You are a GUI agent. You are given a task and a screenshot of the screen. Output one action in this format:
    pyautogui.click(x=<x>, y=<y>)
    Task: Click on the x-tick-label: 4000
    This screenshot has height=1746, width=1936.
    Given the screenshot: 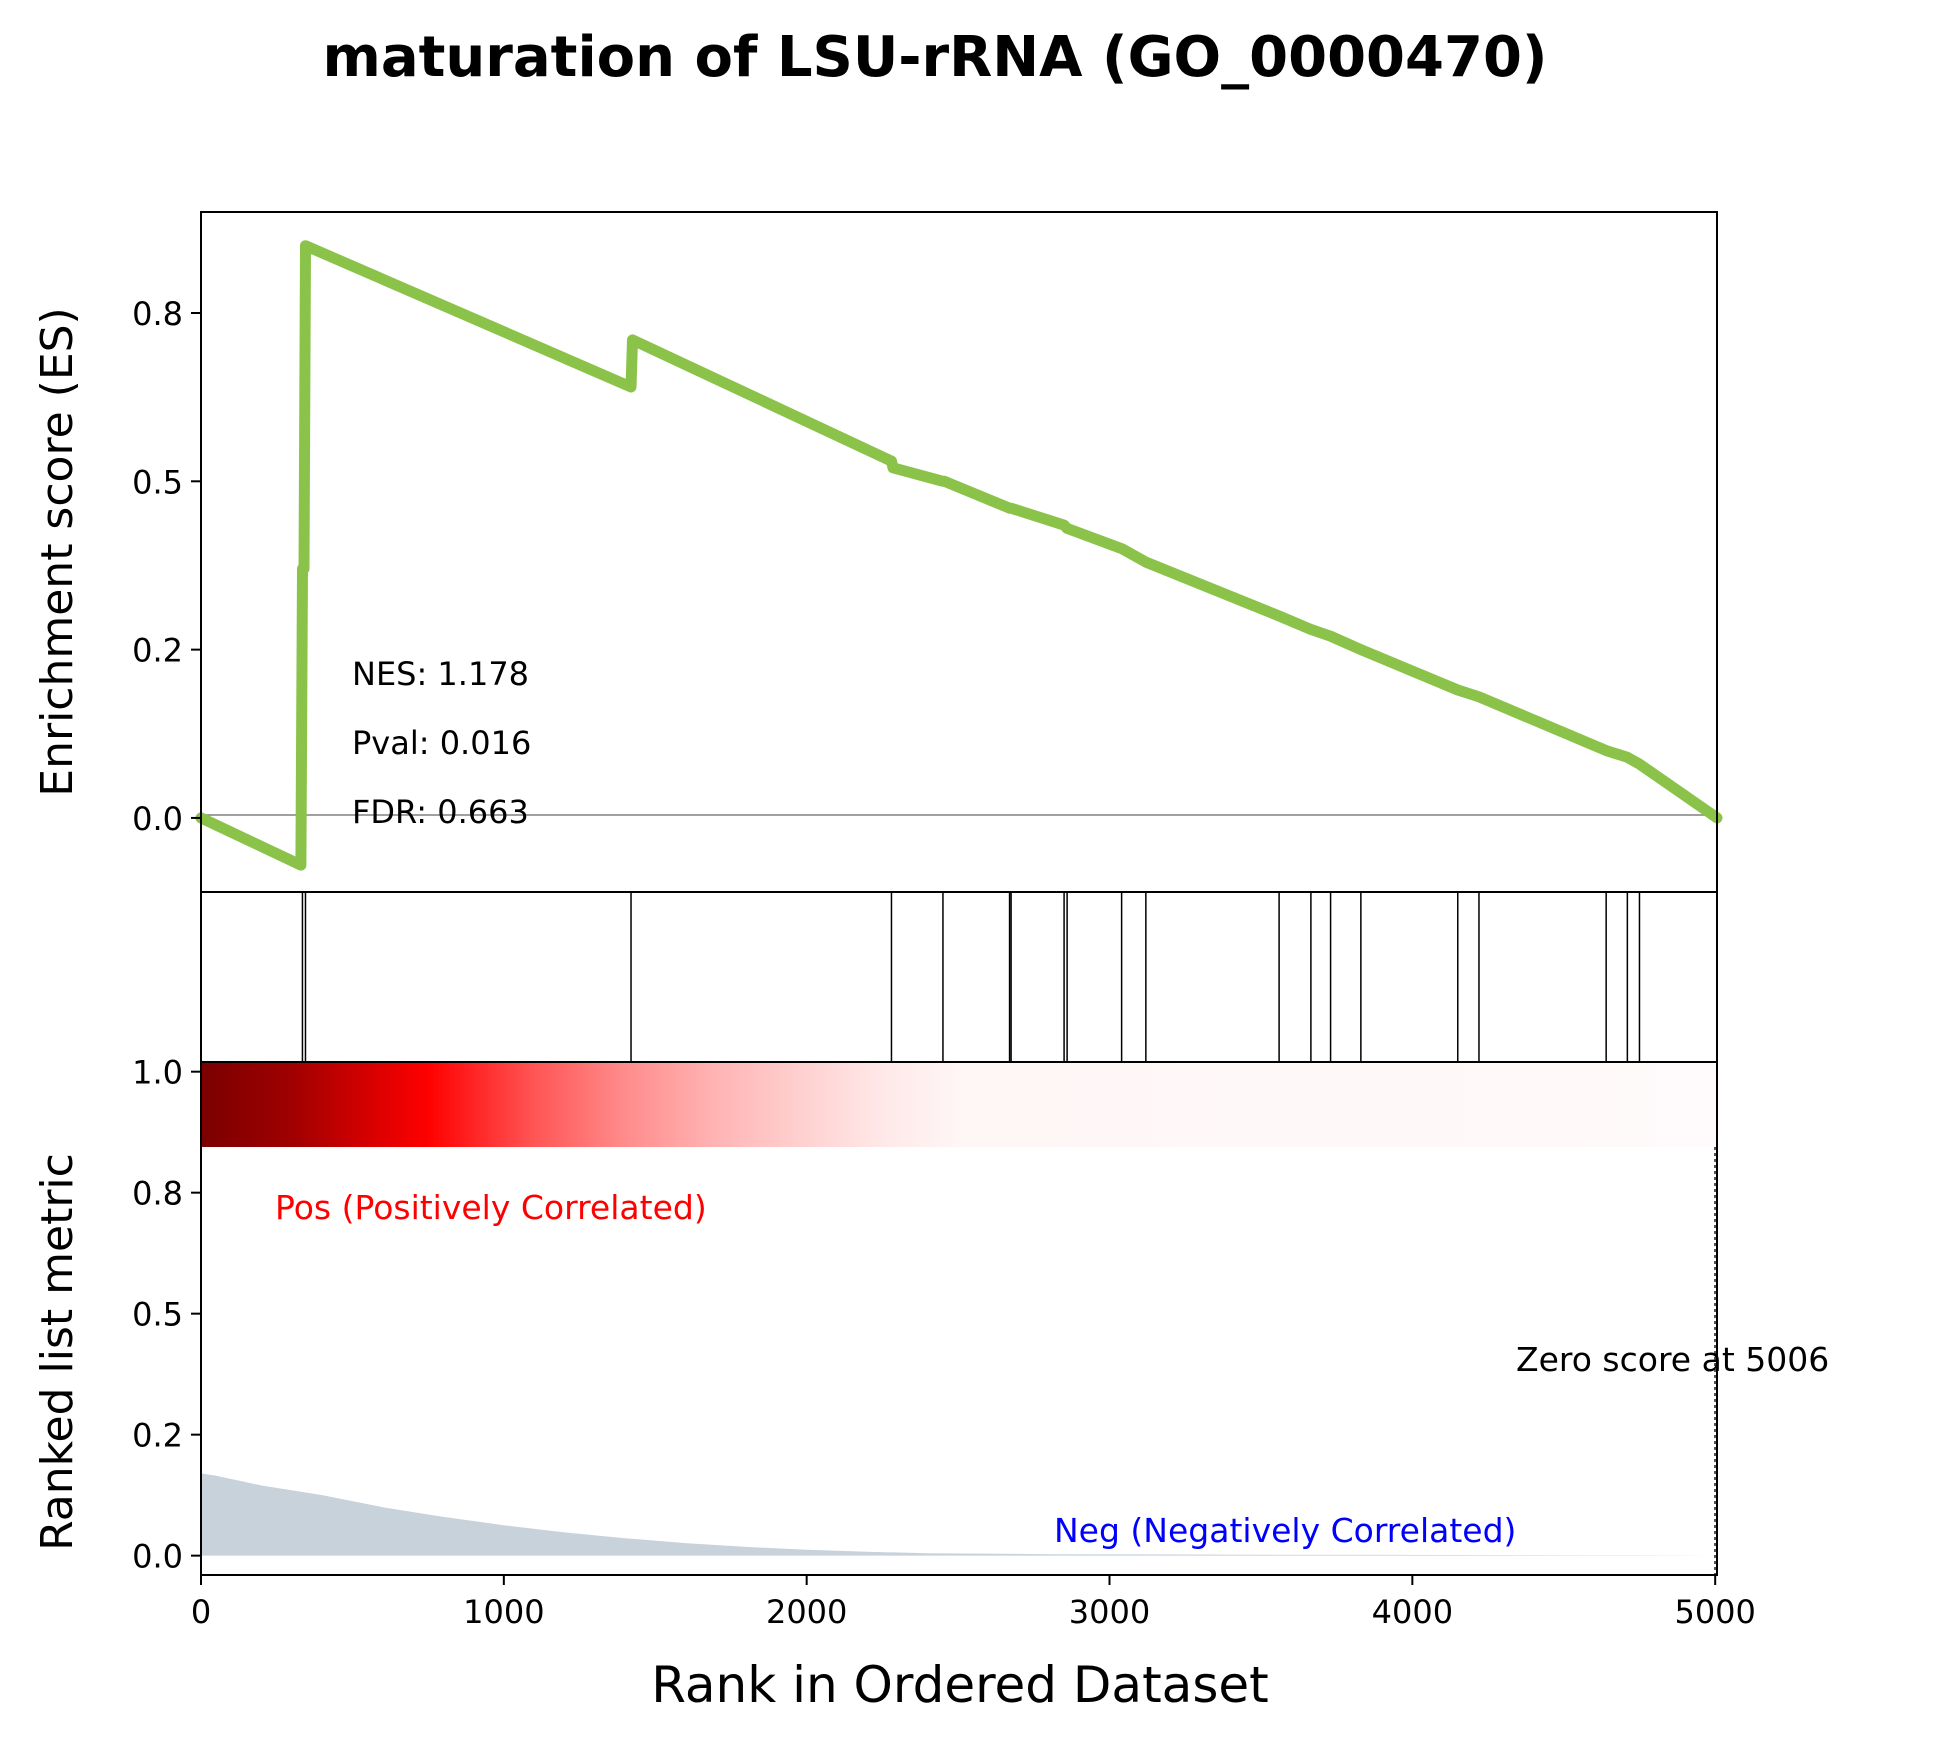 What is the action you would take?
    pyautogui.click(x=1412, y=1612)
    